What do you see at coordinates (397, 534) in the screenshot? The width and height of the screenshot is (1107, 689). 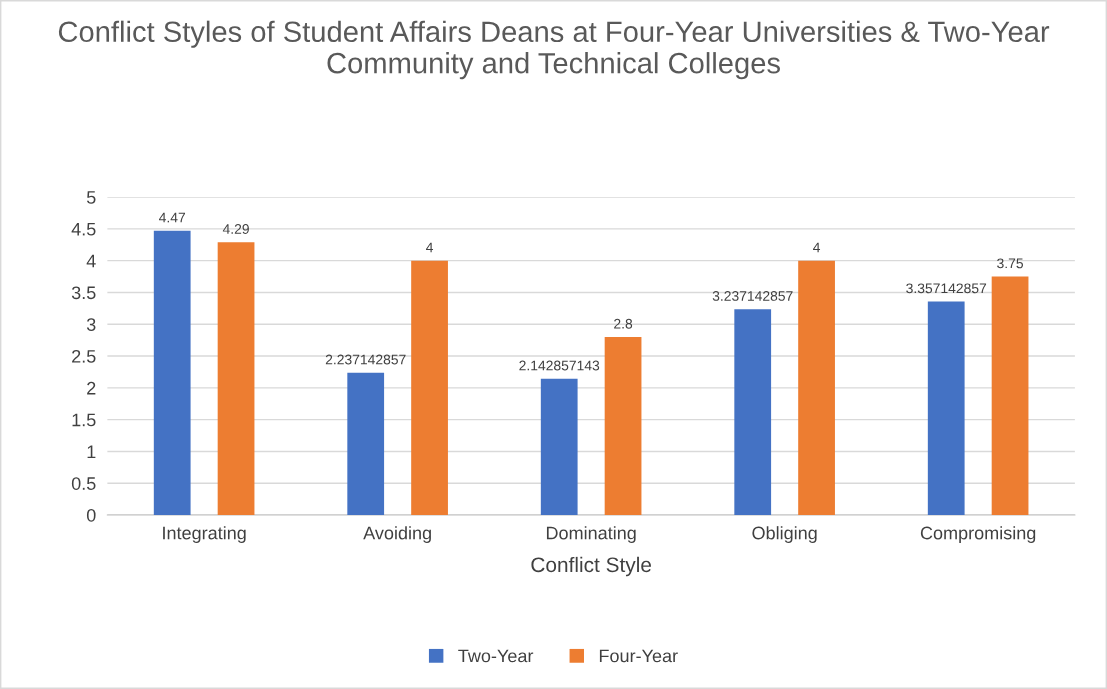 I see `x-tick-label: Avoiding` at bounding box center [397, 534].